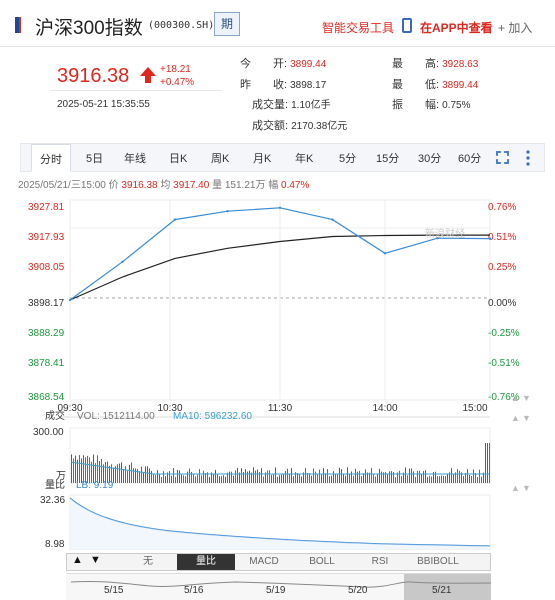 The image size is (555, 600). What do you see at coordinates (470, 159) in the screenshot?
I see `tab-60min: 60分` at bounding box center [470, 159].